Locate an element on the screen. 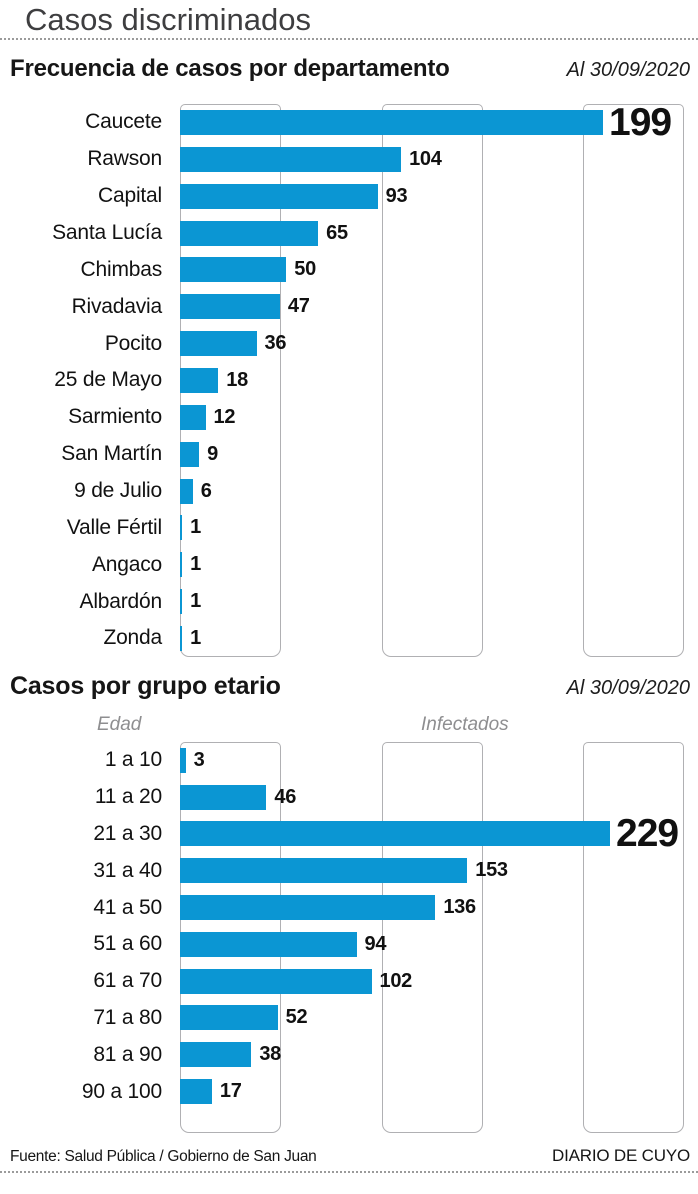 This screenshot has width=698, height=1194. value-label: 36 is located at coordinates (275, 343).